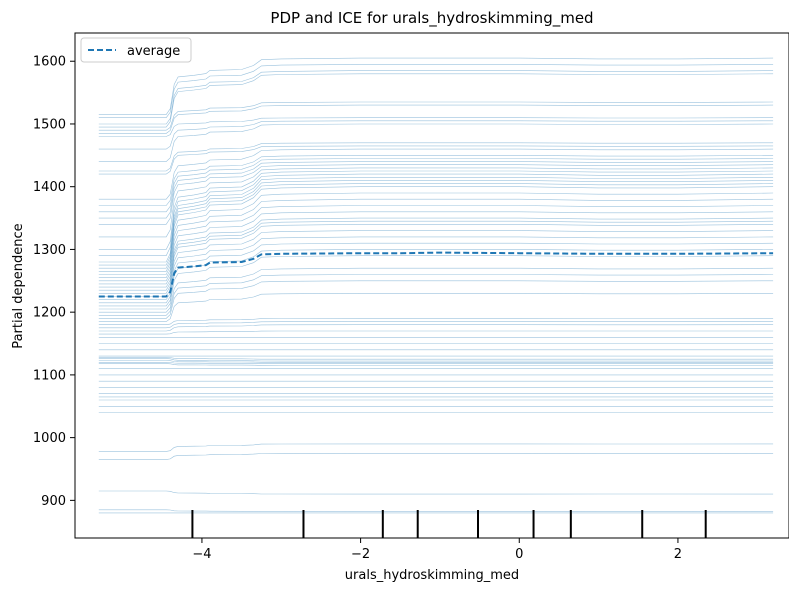 The width and height of the screenshot is (789, 594). I want to click on x-tick-label: 2, so click(678, 554).